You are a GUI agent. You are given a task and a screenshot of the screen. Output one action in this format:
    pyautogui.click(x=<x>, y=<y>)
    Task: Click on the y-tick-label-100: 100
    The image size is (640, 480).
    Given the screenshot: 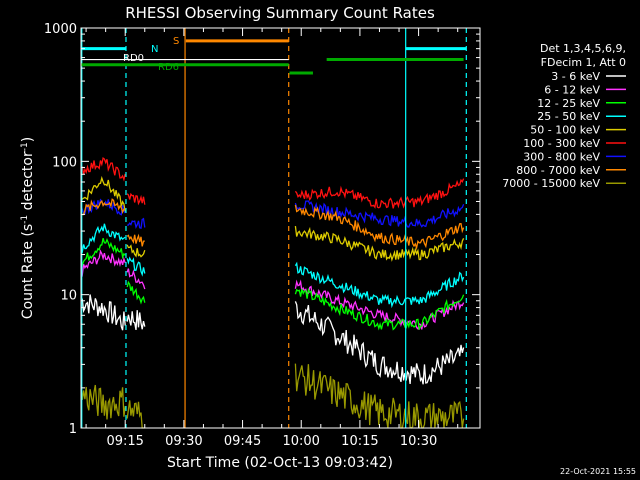 What is the action you would take?
    pyautogui.click(x=64, y=162)
    